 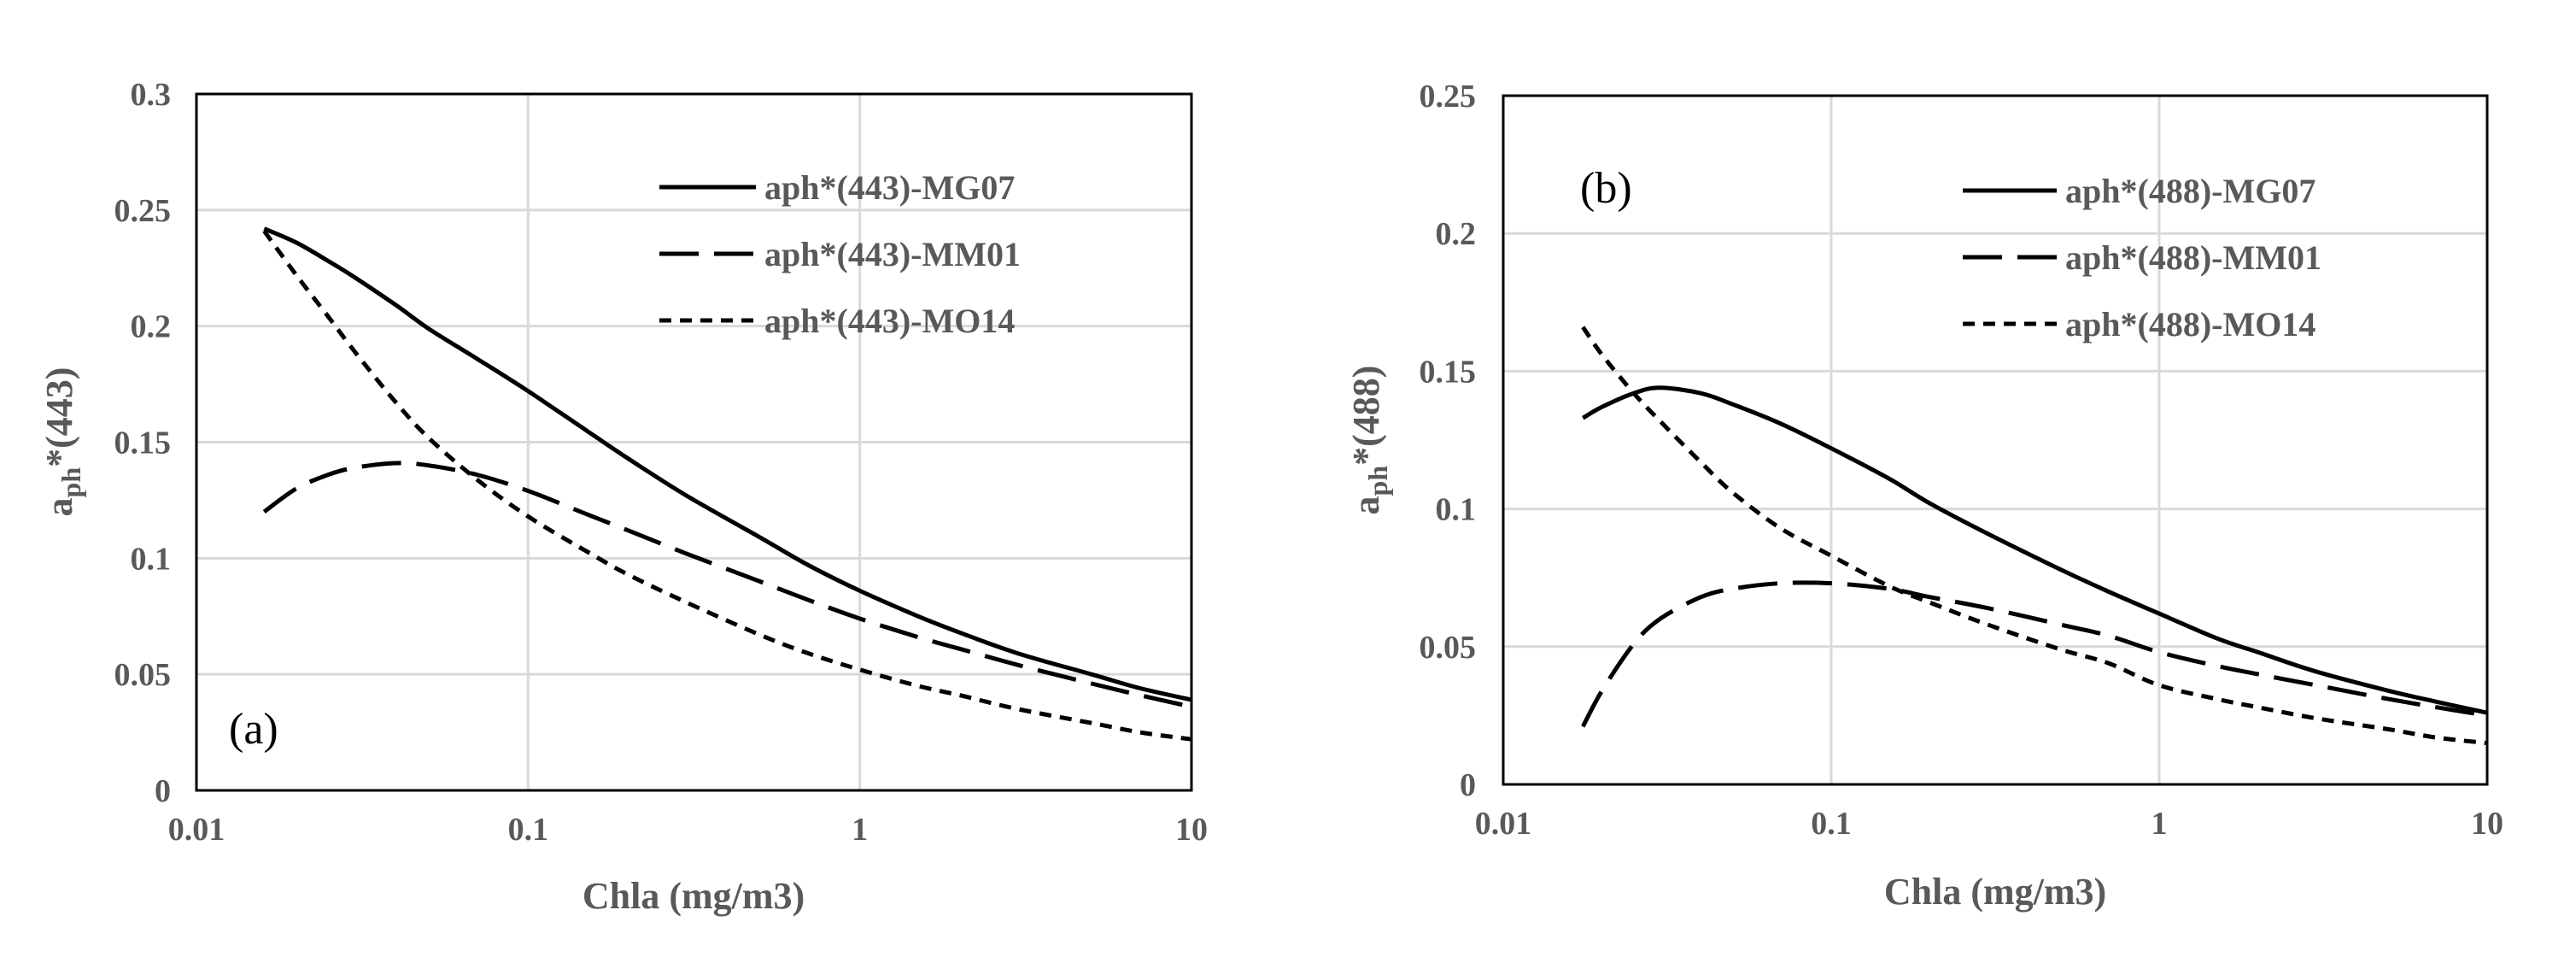 I want to click on legend-label: aph*(443)-MO14, so click(x=890, y=321).